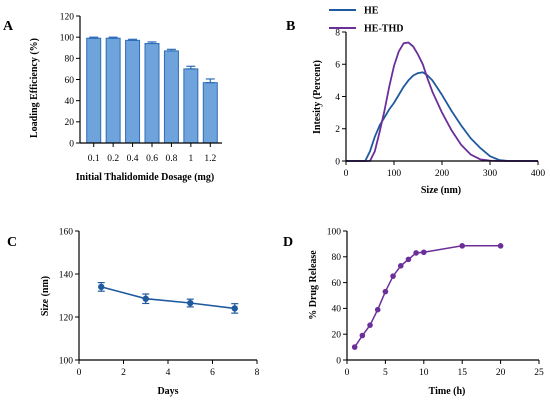 The width and height of the screenshot is (550, 403). I want to click on panel-a-category-label: 0.4, so click(133, 159).